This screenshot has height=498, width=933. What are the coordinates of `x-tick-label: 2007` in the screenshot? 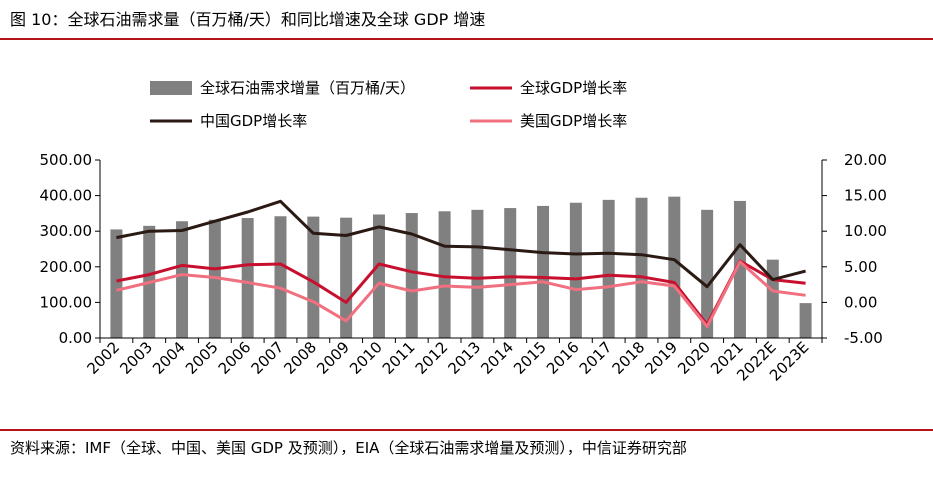 It's located at (268, 358).